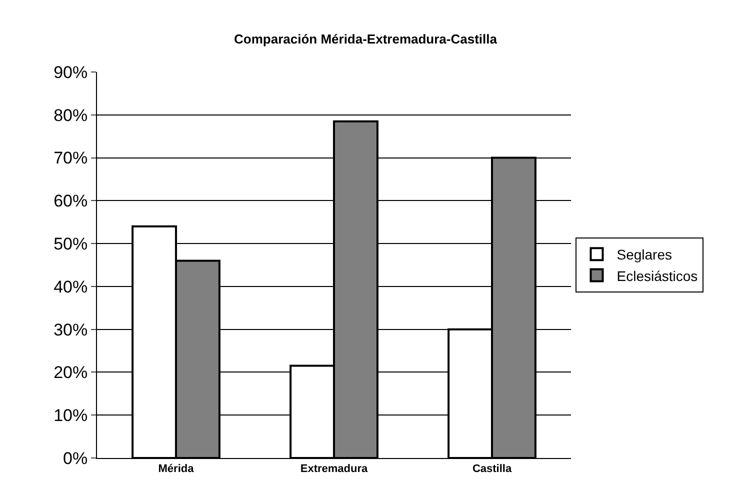 The height and width of the screenshot is (491, 731). What do you see at coordinates (71, 158) in the screenshot?
I see `y-tick-label: 70%` at bounding box center [71, 158].